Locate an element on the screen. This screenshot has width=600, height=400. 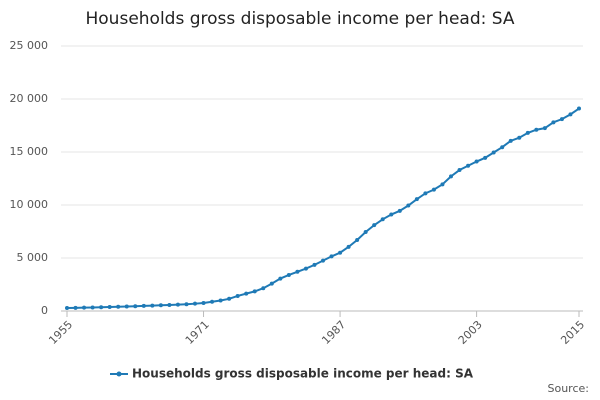
legend-marker is located at coordinates (119, 374).